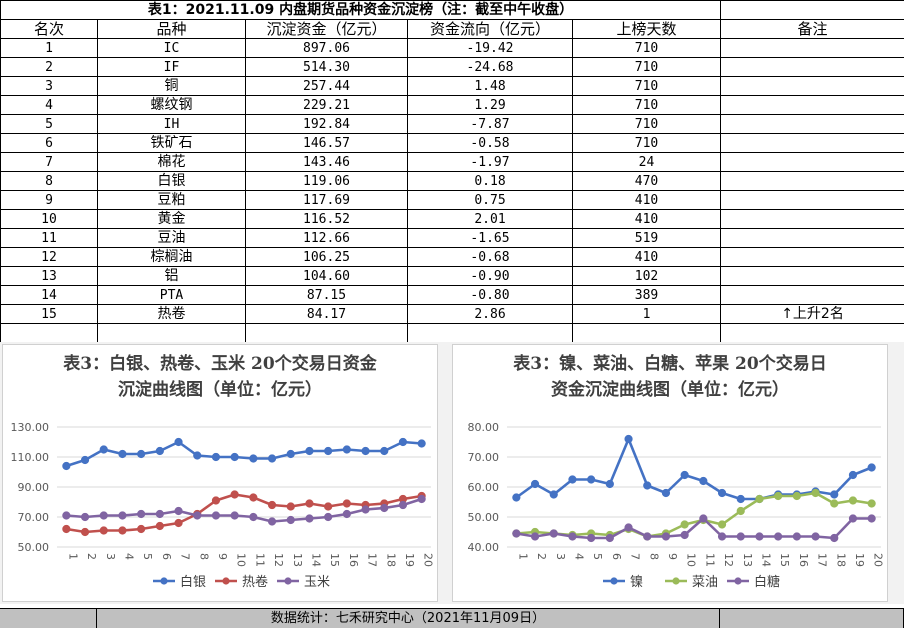 The height and width of the screenshot is (628, 904). Describe the element at coordinates (326, 181) in the screenshot. I see `cell-fund: 119.06` at that location.